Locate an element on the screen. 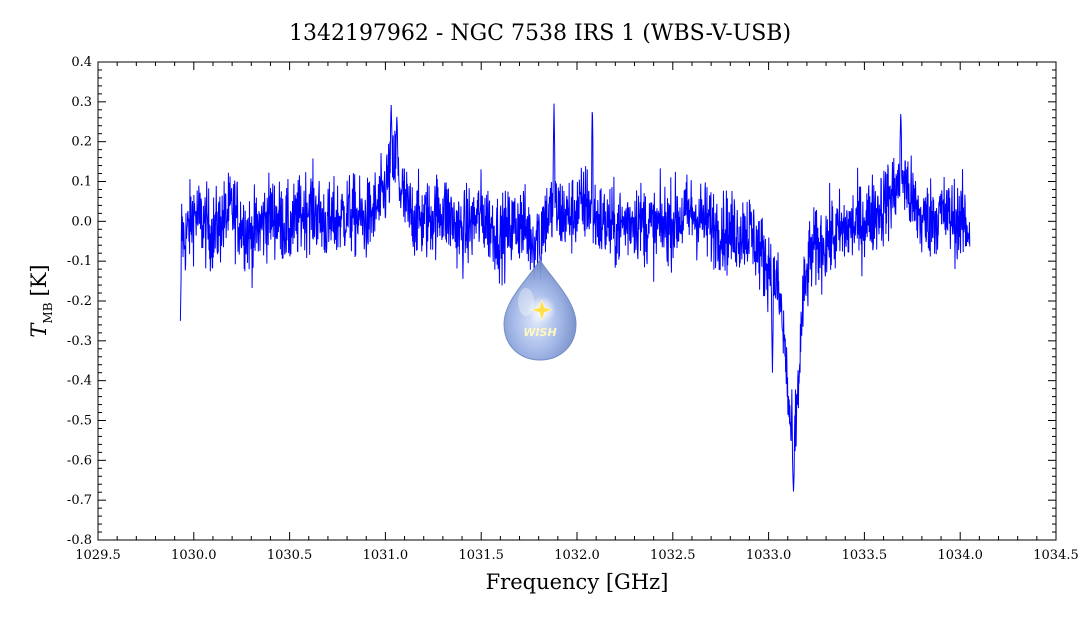 The height and width of the screenshot is (618, 1080). y-tick-label: 0.1 is located at coordinates (81, 182).